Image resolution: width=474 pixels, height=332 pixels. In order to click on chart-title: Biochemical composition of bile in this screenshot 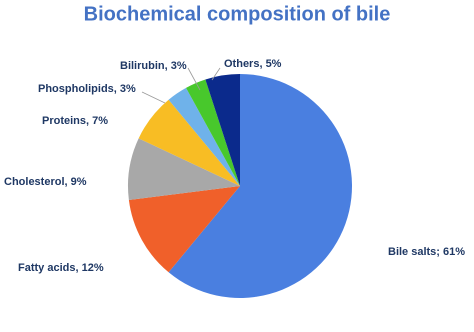, I will do `click(237, 14)`.